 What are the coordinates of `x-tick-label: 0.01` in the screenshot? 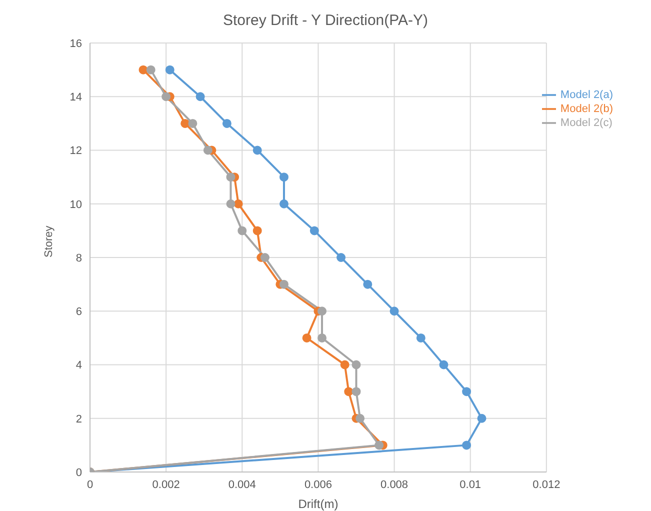 It's located at (471, 484).